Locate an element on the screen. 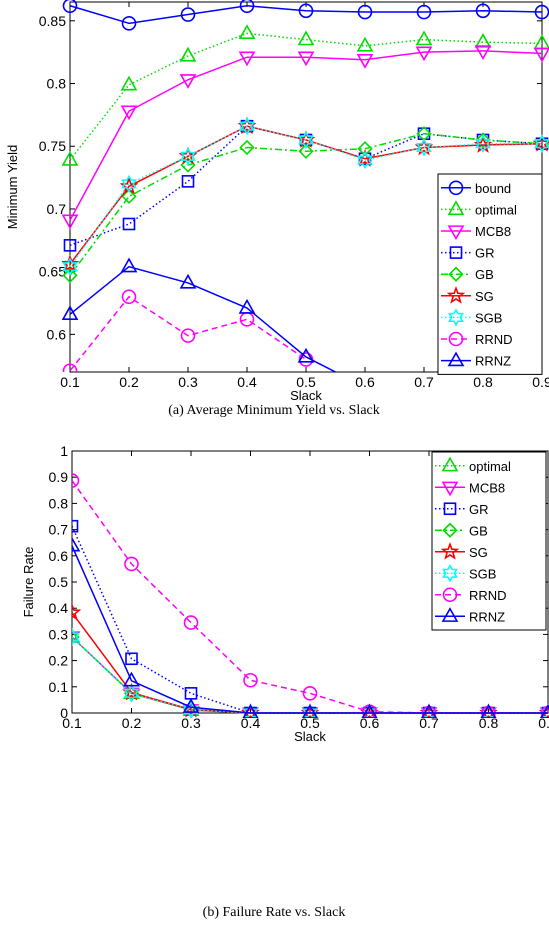 This screenshot has width=549, height=930. legend-marker-RRNZ is located at coordinates (450, 614).